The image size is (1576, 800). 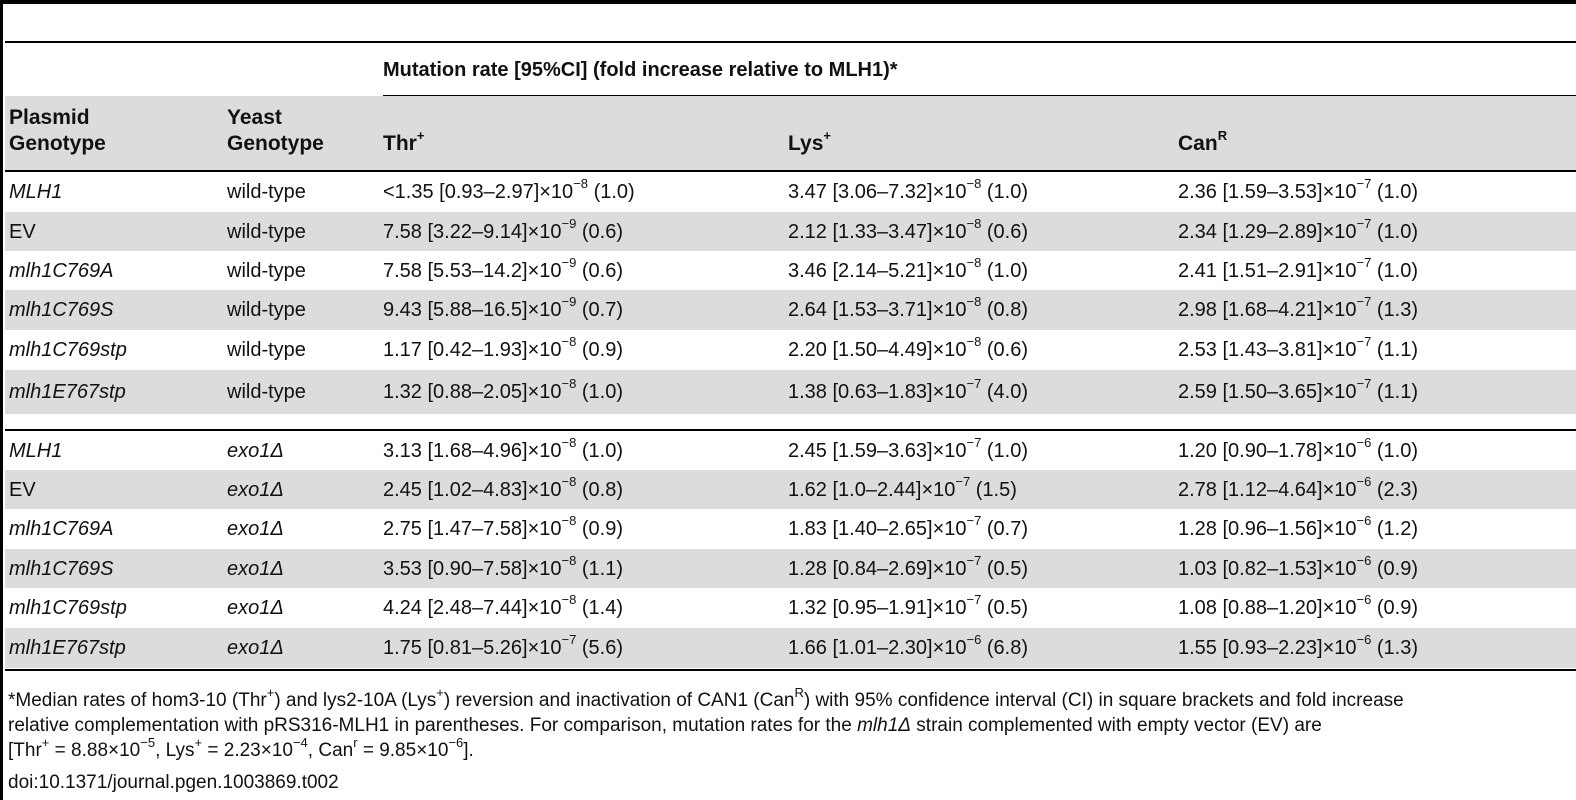 What do you see at coordinates (503, 527) in the screenshot?
I see `cell-rate-thr: 2.75 [1.47–7.58]×10−8 (0.9)` at bounding box center [503, 527].